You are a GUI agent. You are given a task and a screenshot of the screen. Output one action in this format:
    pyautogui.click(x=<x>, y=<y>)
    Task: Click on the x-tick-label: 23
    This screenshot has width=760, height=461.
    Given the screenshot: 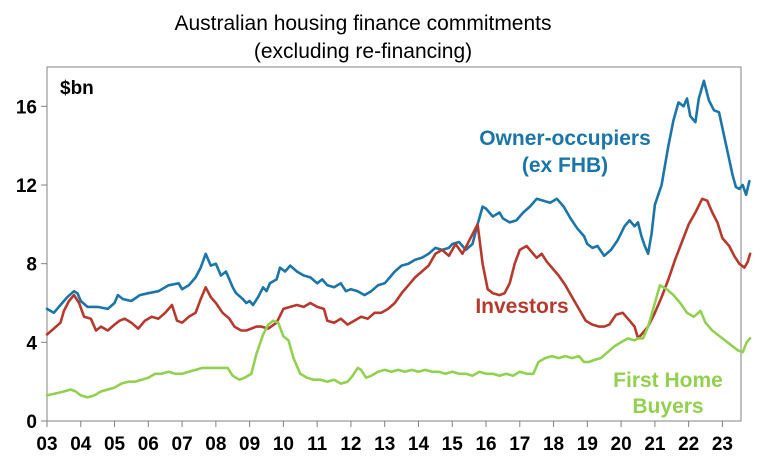 What is the action you would take?
    pyautogui.click(x=722, y=444)
    